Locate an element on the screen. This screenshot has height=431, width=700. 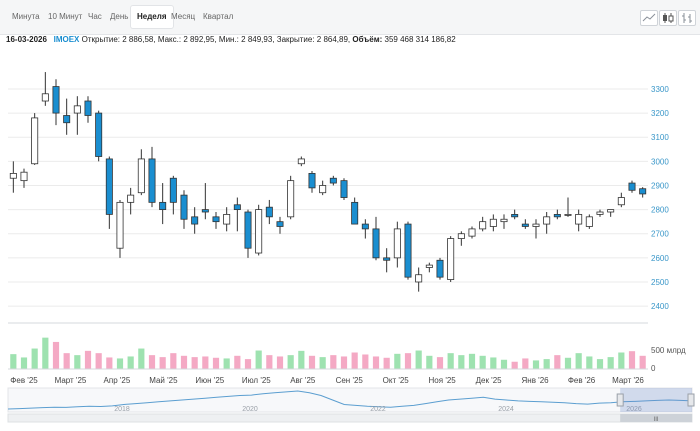
navigator-scrollbar is located at coordinates (350, 418).